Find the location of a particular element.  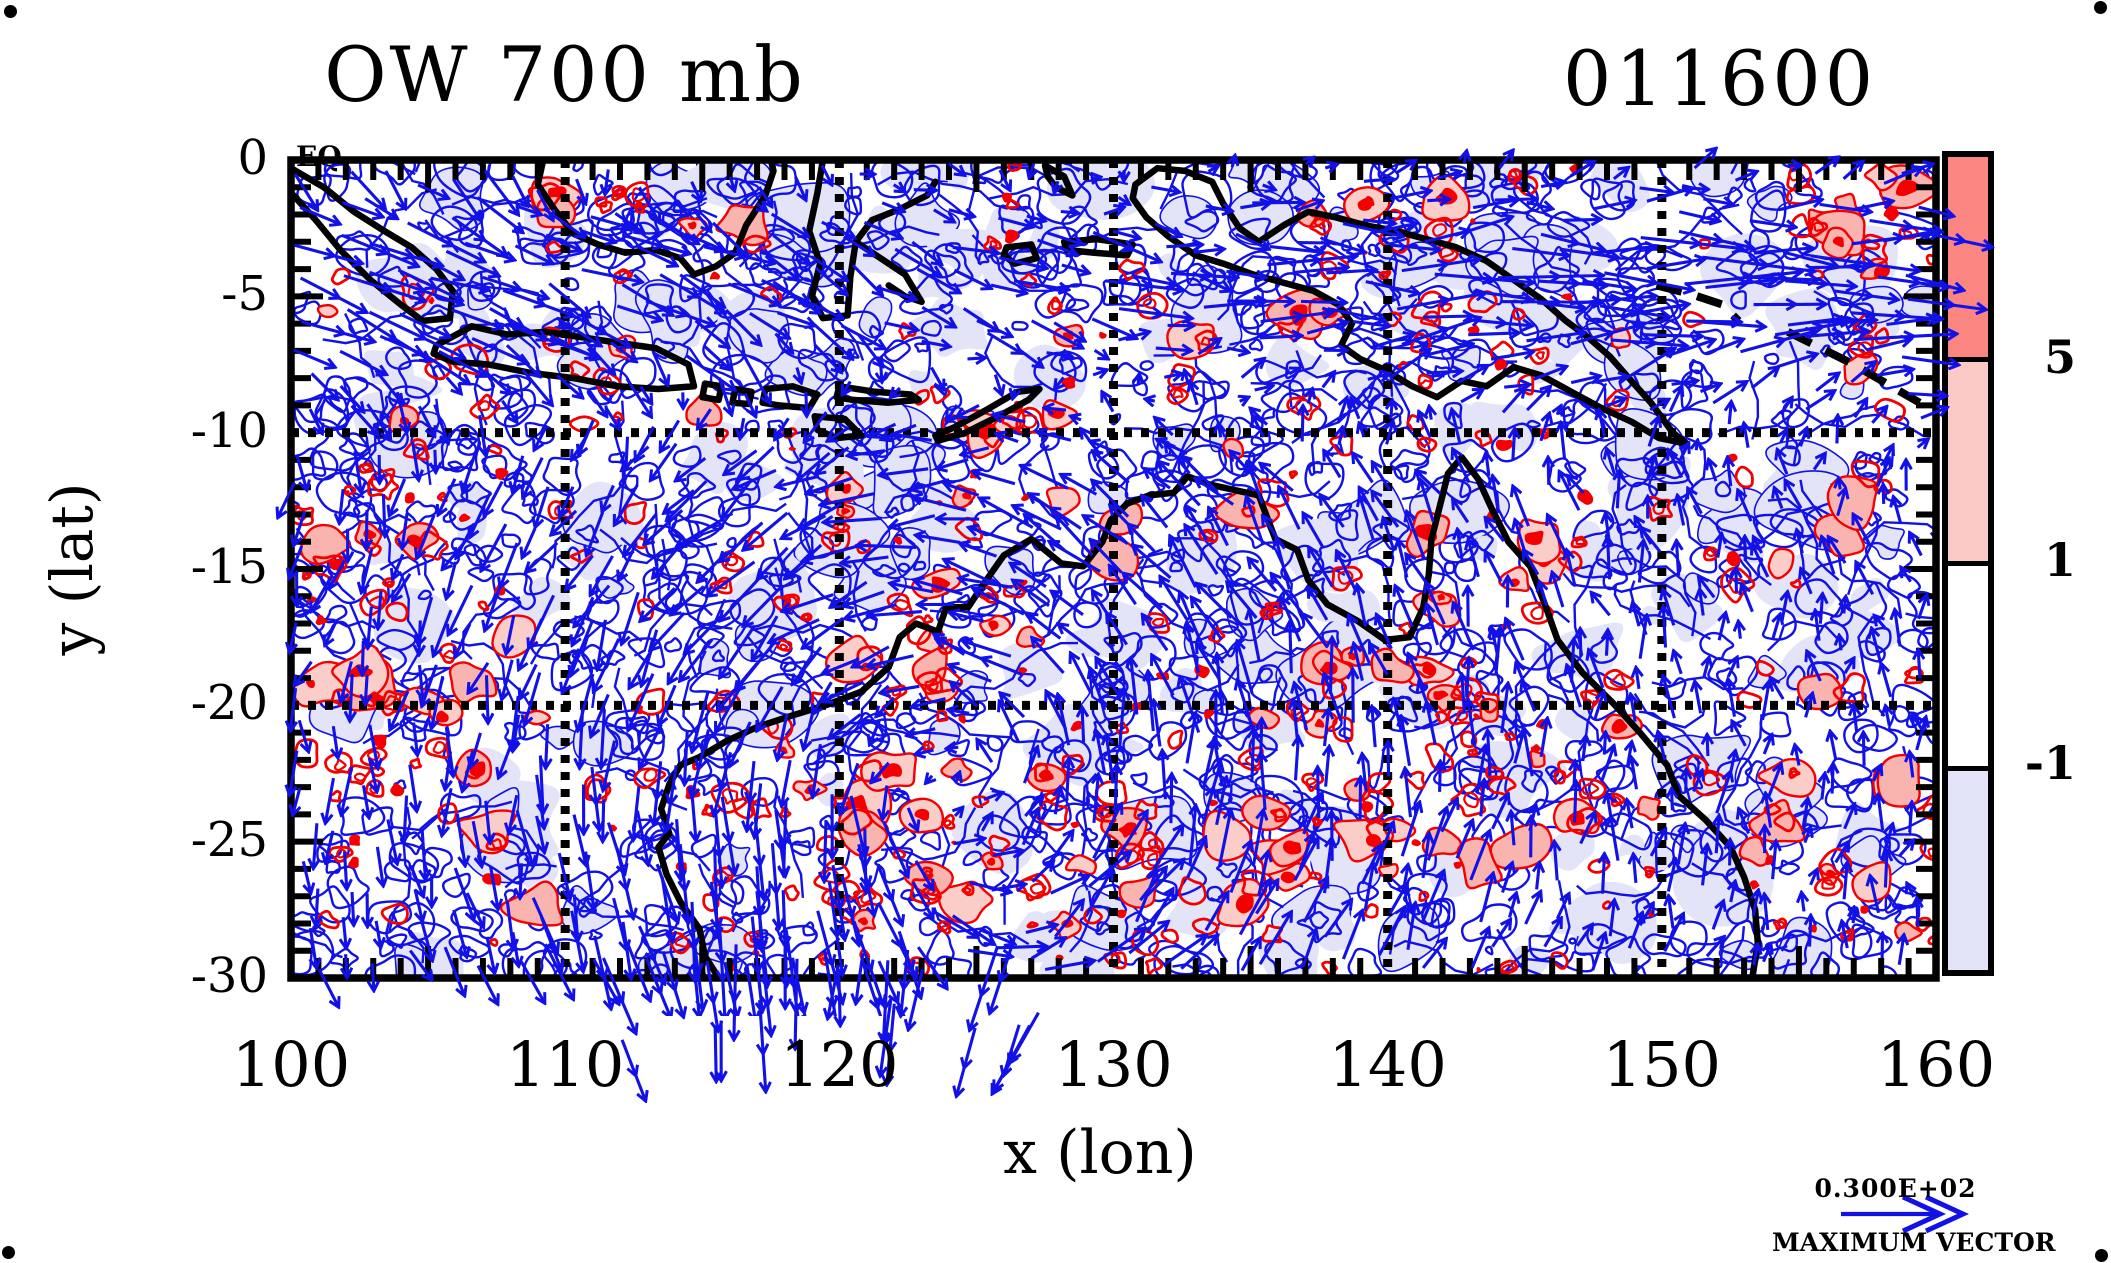

x-tick-label: 140 is located at coordinates (1387, 1064).